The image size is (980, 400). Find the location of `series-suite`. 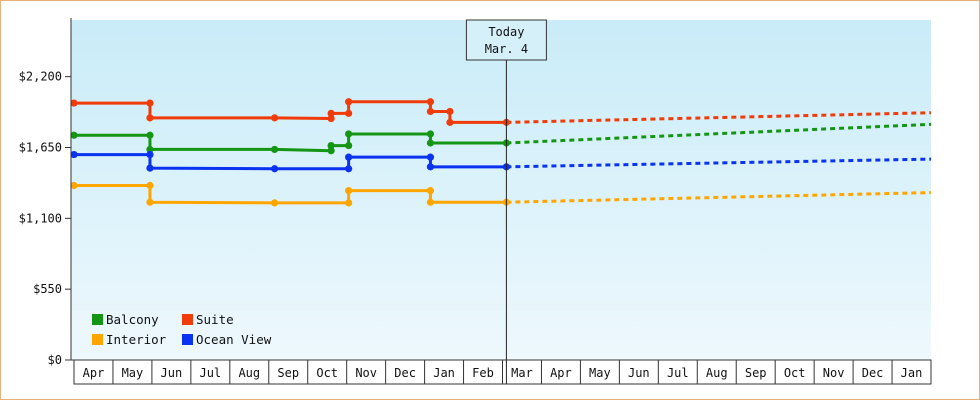

series-suite is located at coordinates (501, 112).